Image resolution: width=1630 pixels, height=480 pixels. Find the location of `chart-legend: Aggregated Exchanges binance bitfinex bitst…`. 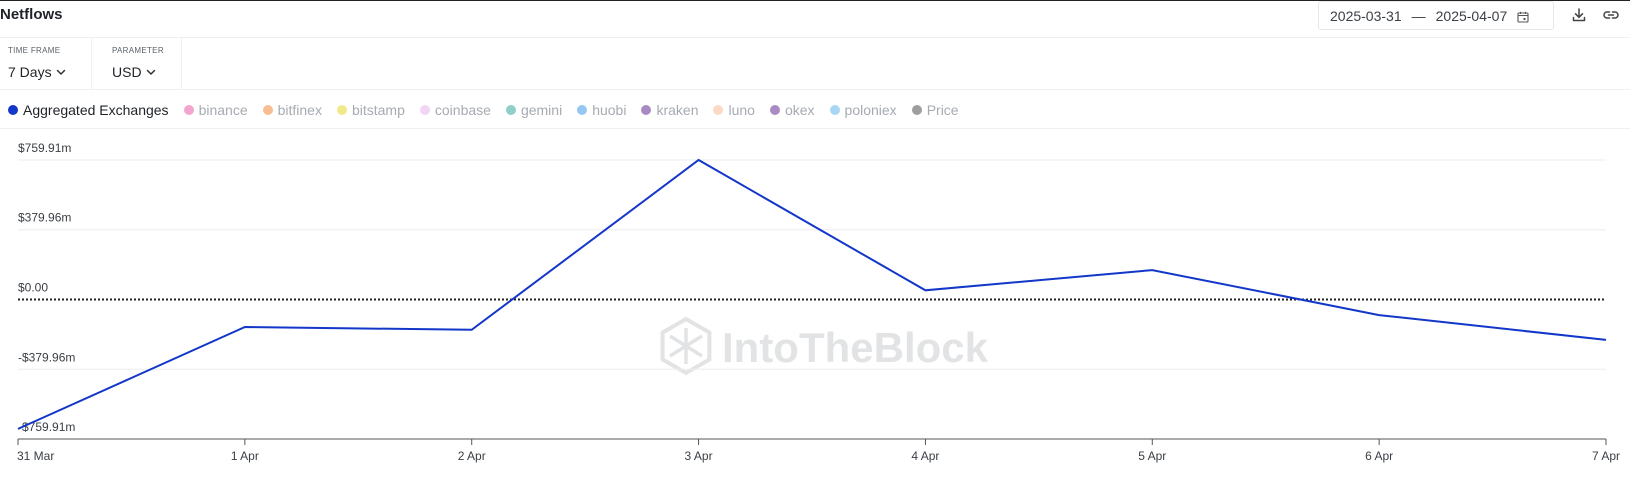

chart-legend: Aggregated Exchanges binance bitfinex bitst… is located at coordinates (491, 110).